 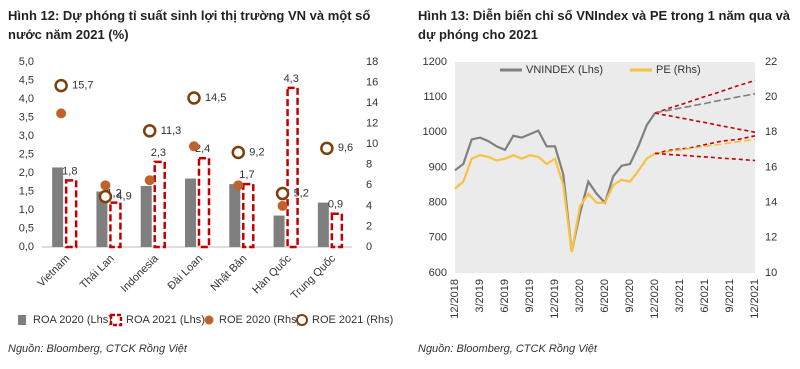 What do you see at coordinates (256, 152) in the screenshot?
I see `value-label: 9,2` at bounding box center [256, 152].